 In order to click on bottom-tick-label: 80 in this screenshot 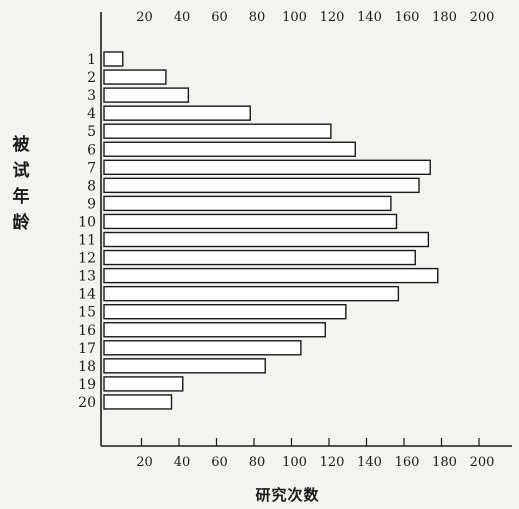, I will do `click(257, 462)`.